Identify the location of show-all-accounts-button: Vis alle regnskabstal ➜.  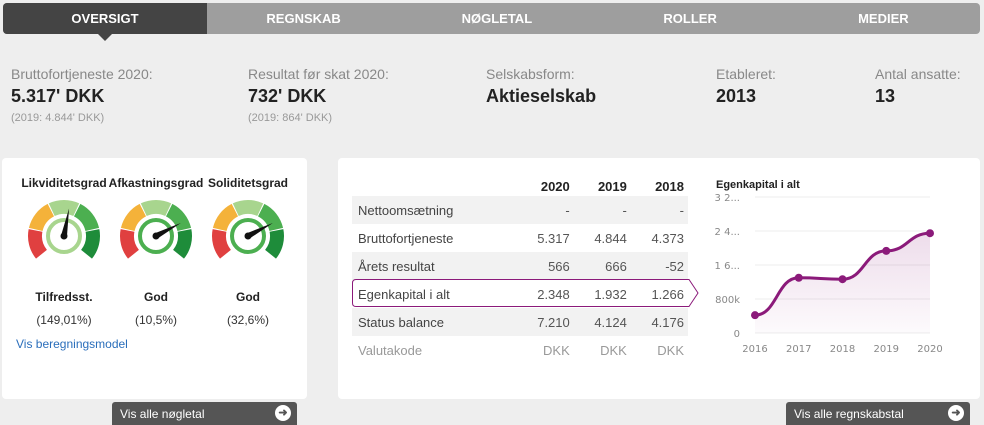
(878, 413).